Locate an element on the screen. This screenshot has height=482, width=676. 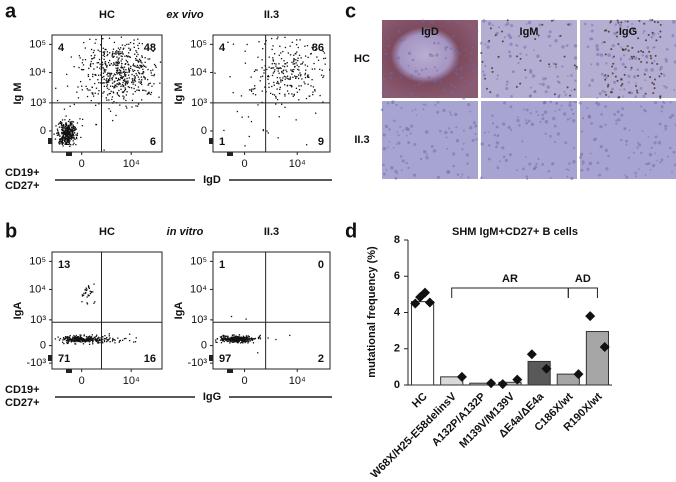
row-header: II.3 is located at coordinates (361, 140).